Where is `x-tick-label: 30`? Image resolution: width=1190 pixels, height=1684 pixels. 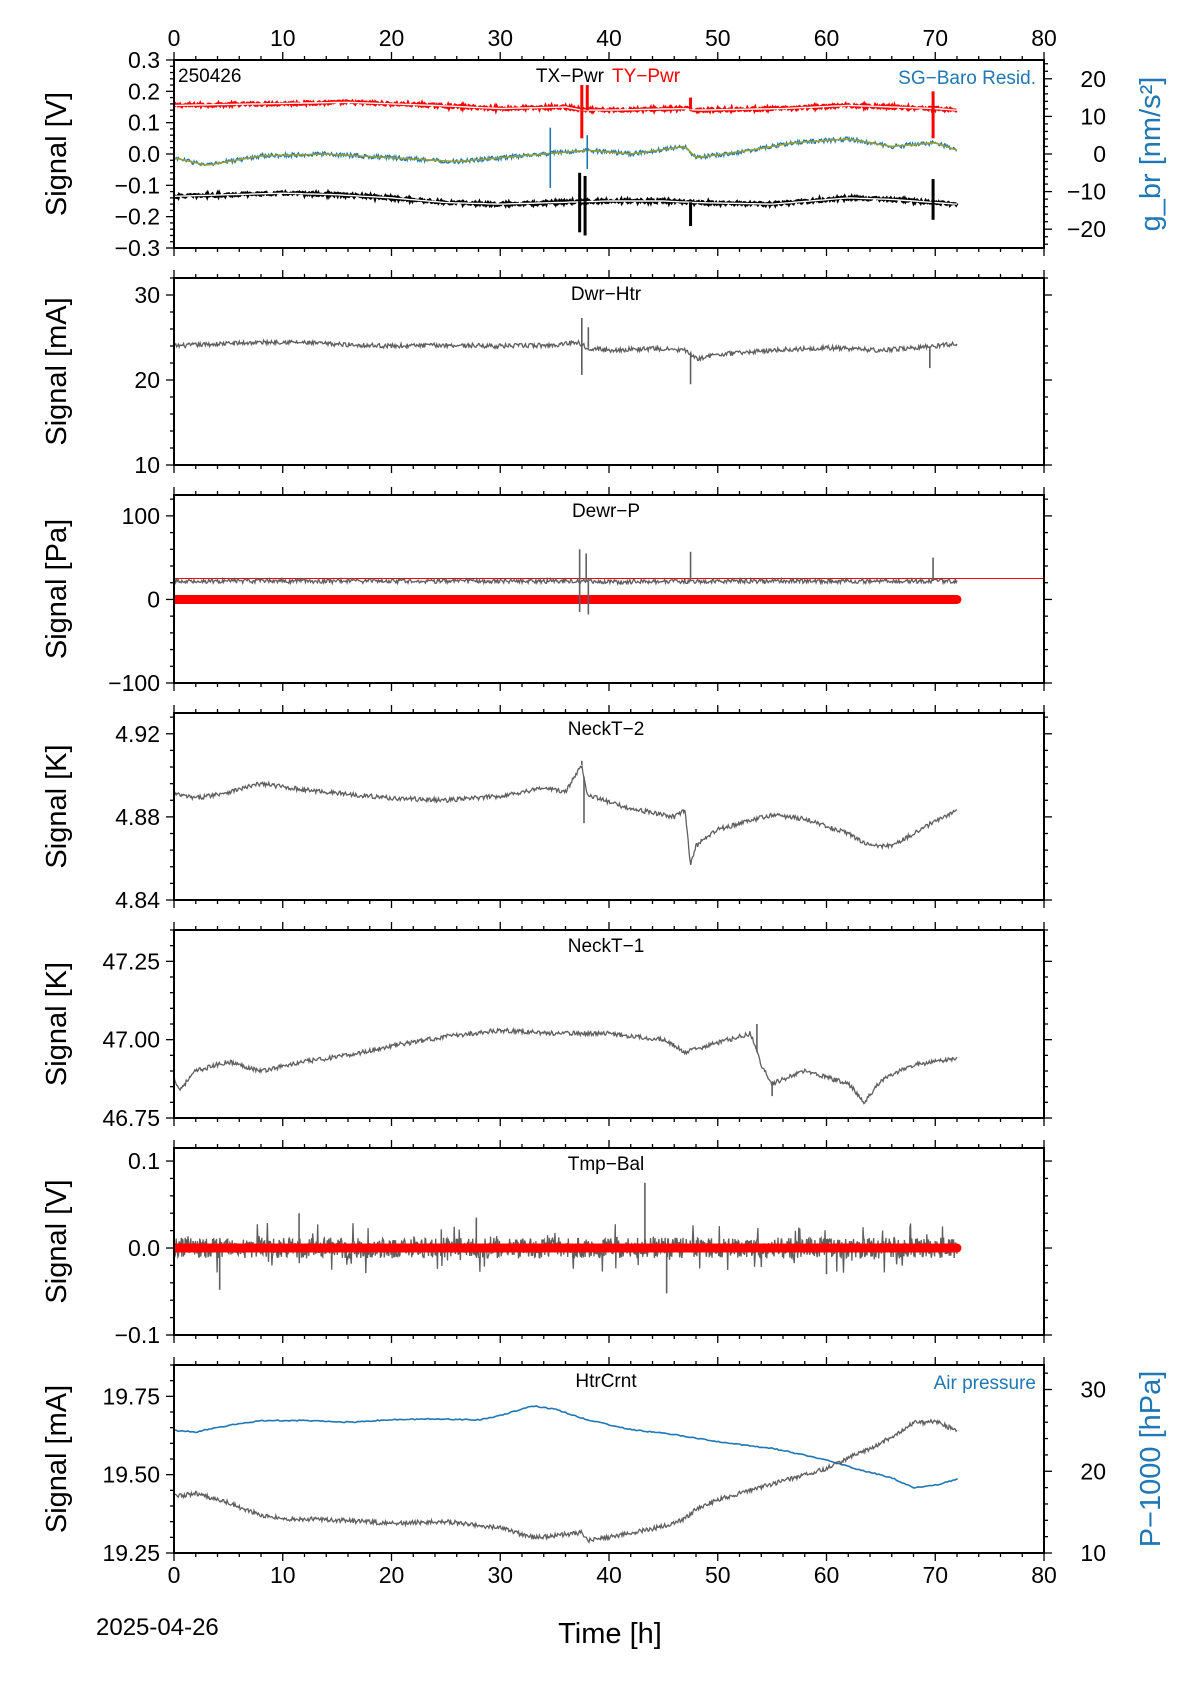 x-tick-label: 30 is located at coordinates (500, 1575).